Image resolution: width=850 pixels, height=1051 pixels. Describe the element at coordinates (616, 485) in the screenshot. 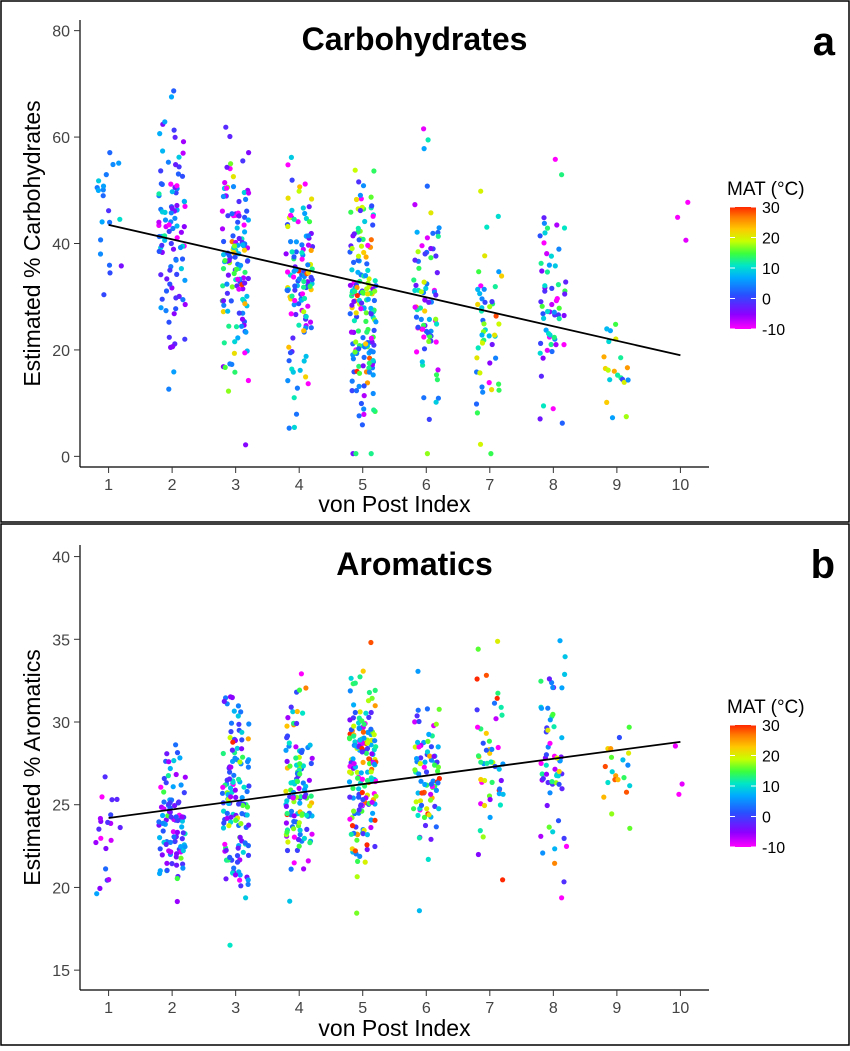

I see `x-tick-label: 9` at that location.